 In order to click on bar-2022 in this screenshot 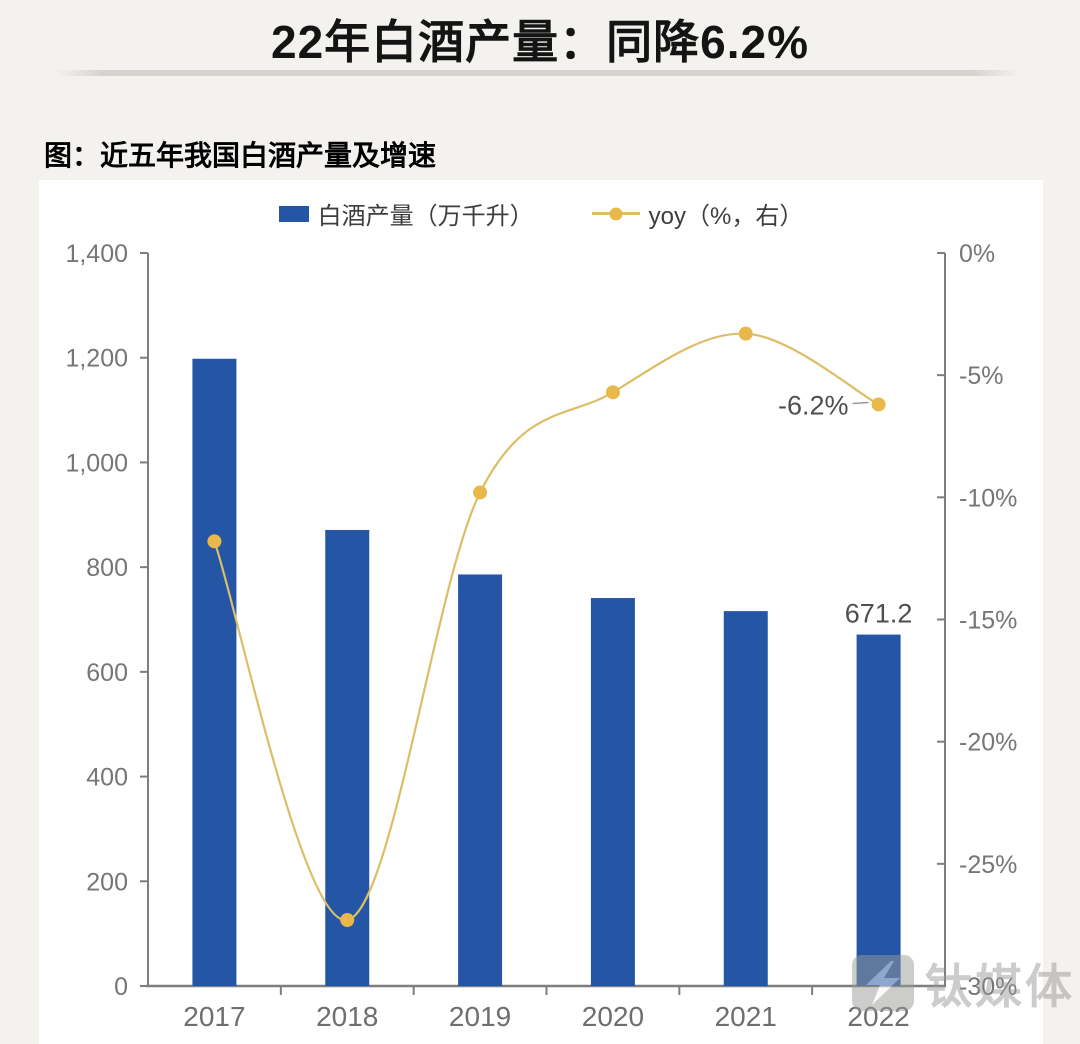, I will do `click(878, 810)`.